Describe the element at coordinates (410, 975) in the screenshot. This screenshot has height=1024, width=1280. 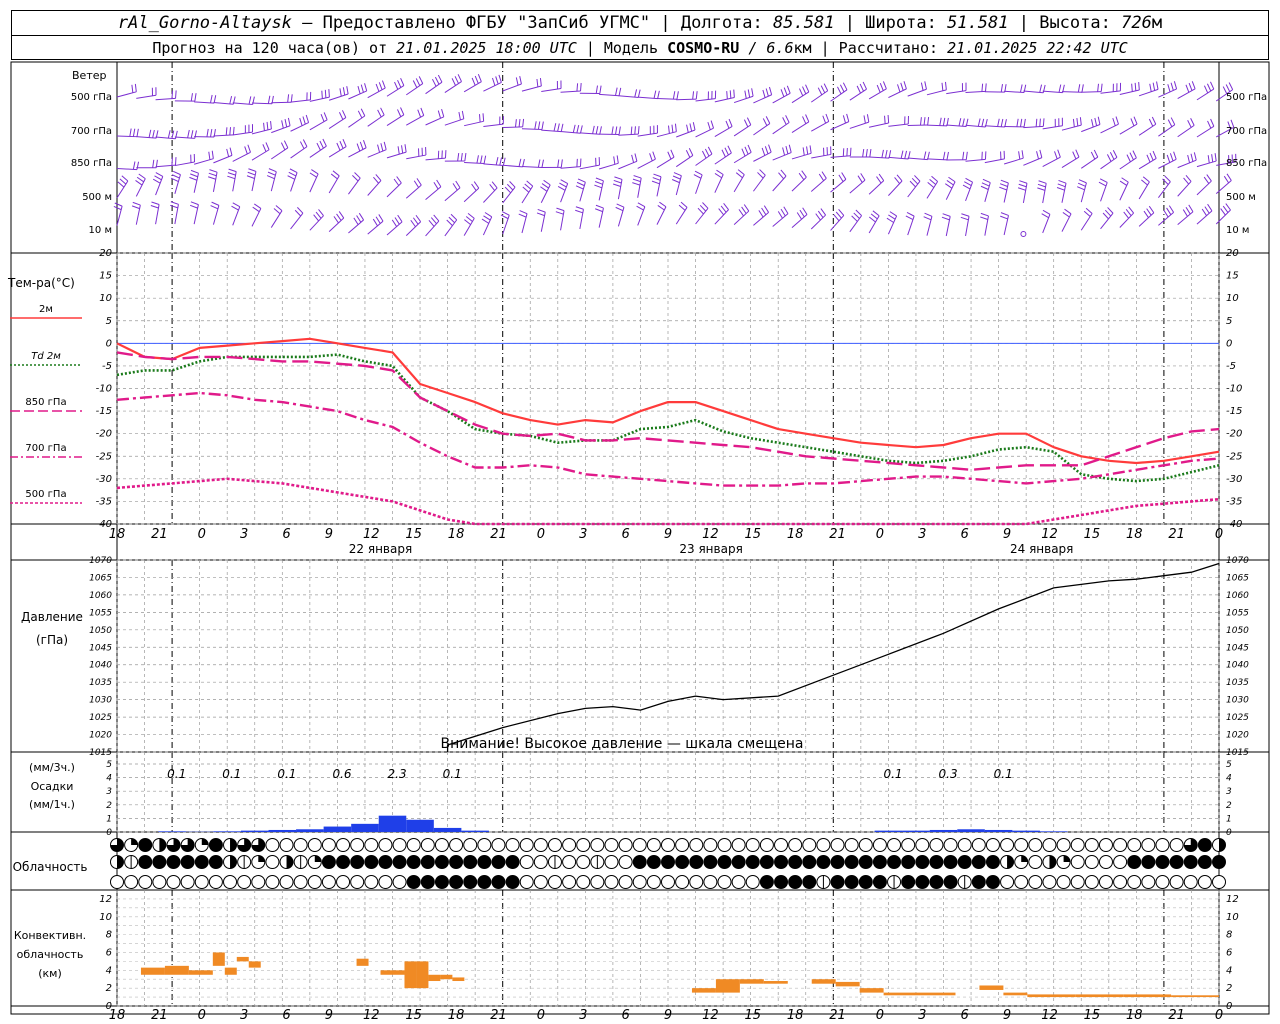
I see `conv-bar` at that location.